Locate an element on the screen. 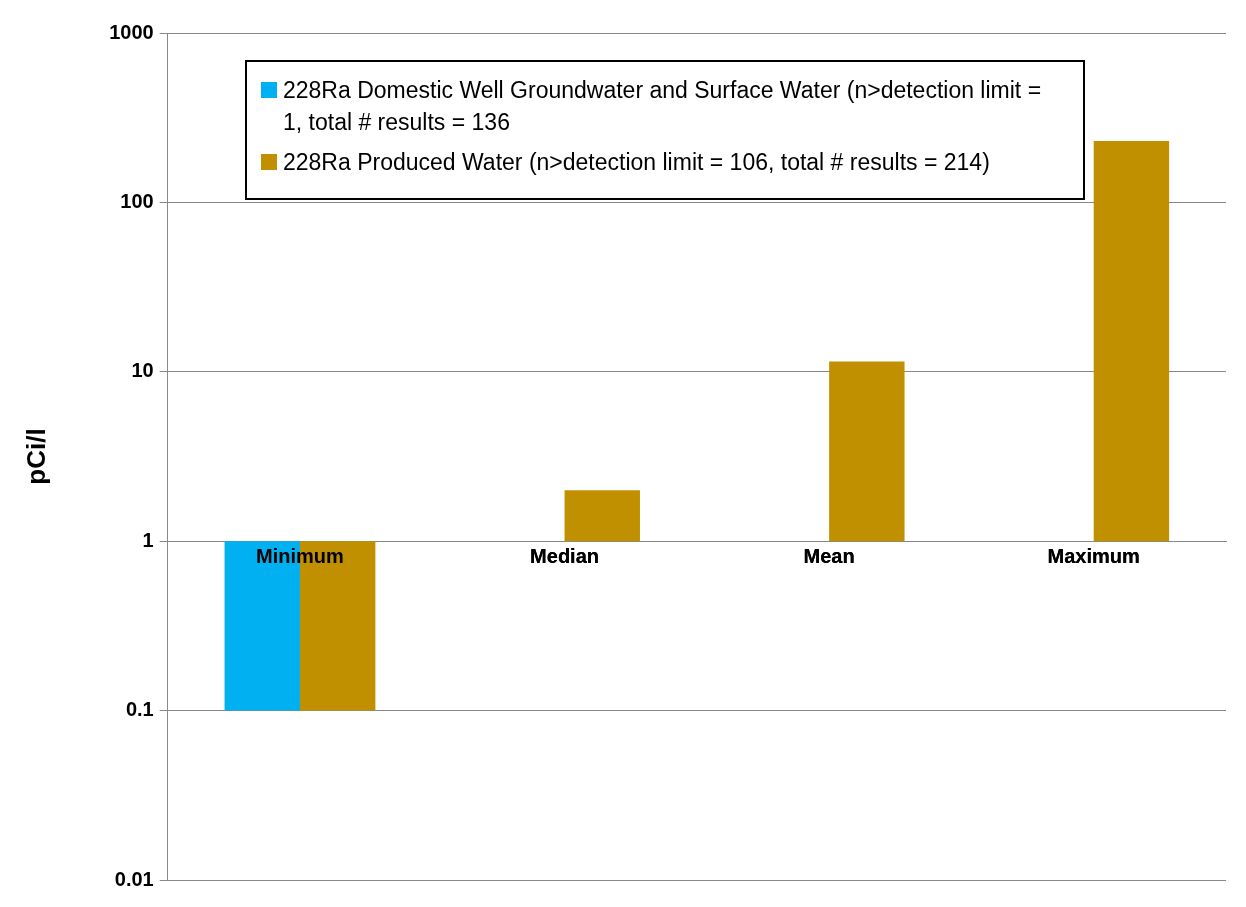  y-tick-label: 1 is located at coordinates (148, 539).